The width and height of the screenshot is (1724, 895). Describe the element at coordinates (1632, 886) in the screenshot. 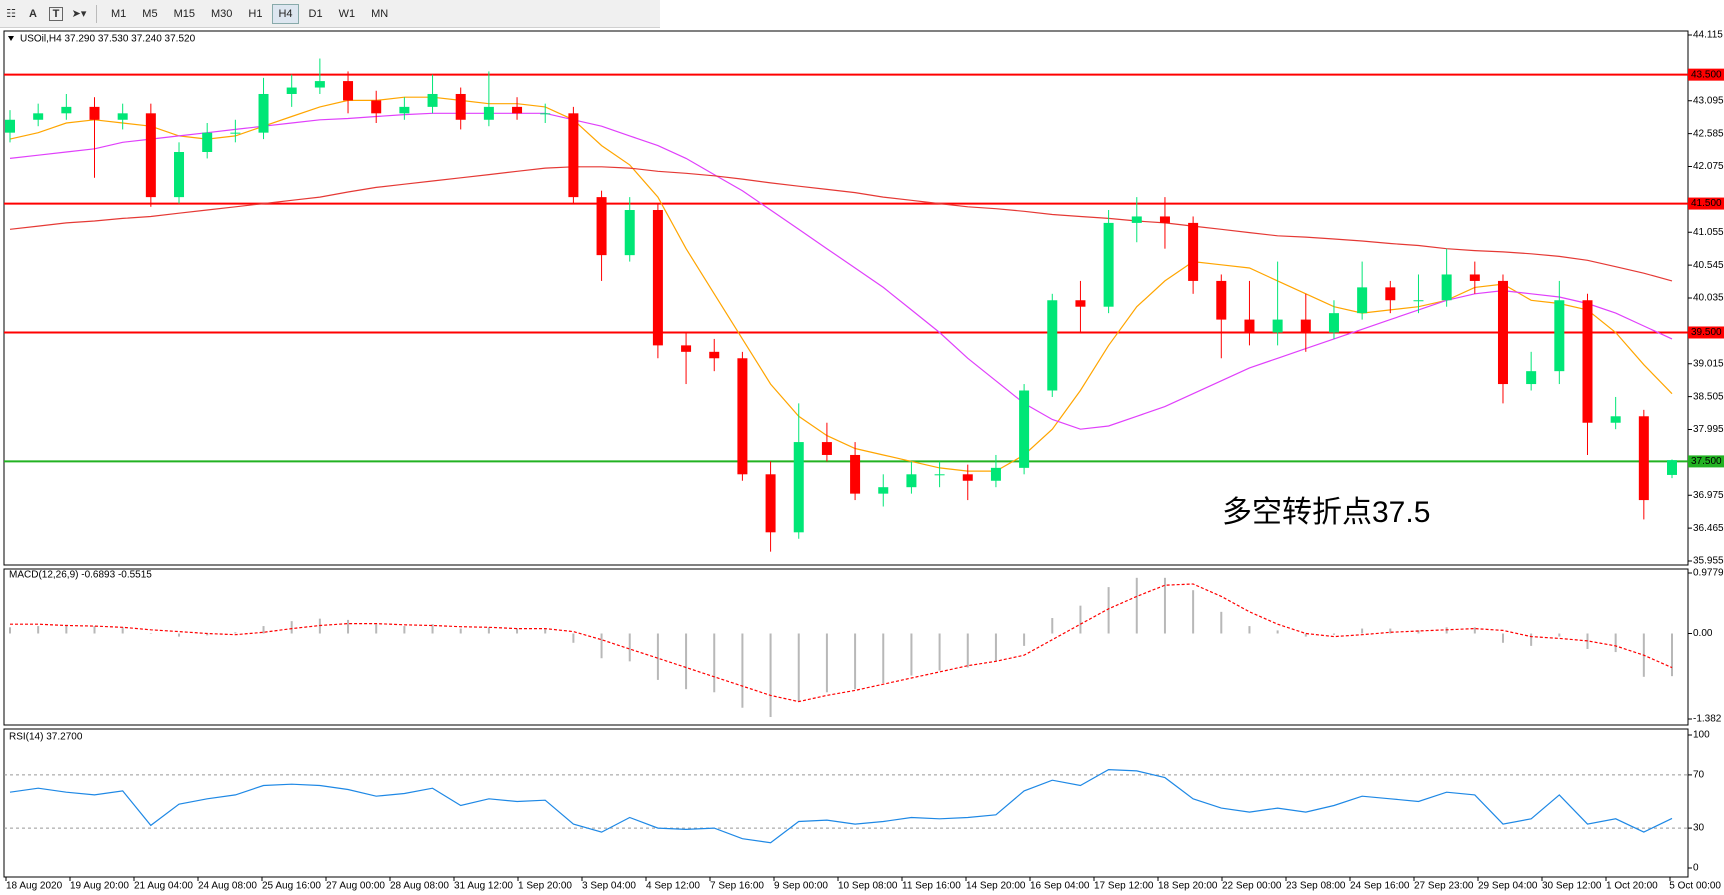

I see `x-tick-label: 1 Oct 20:00` at that location.